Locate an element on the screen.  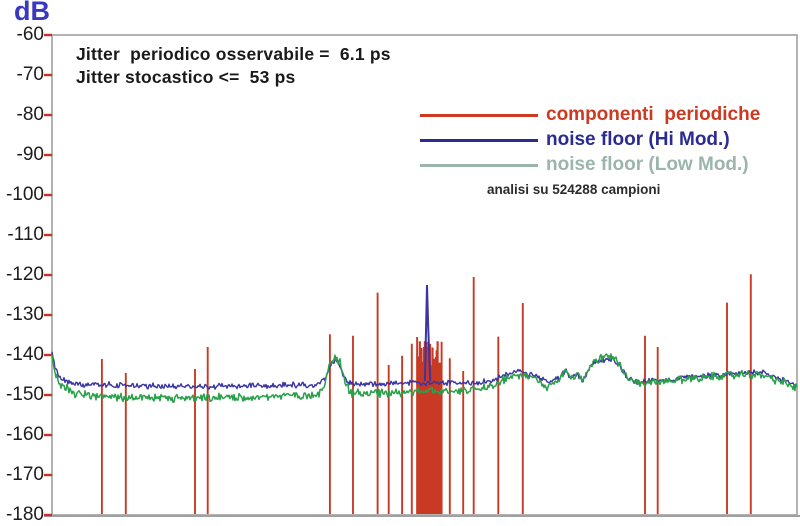
y-tick-label: -160 is located at coordinates (24, 434).